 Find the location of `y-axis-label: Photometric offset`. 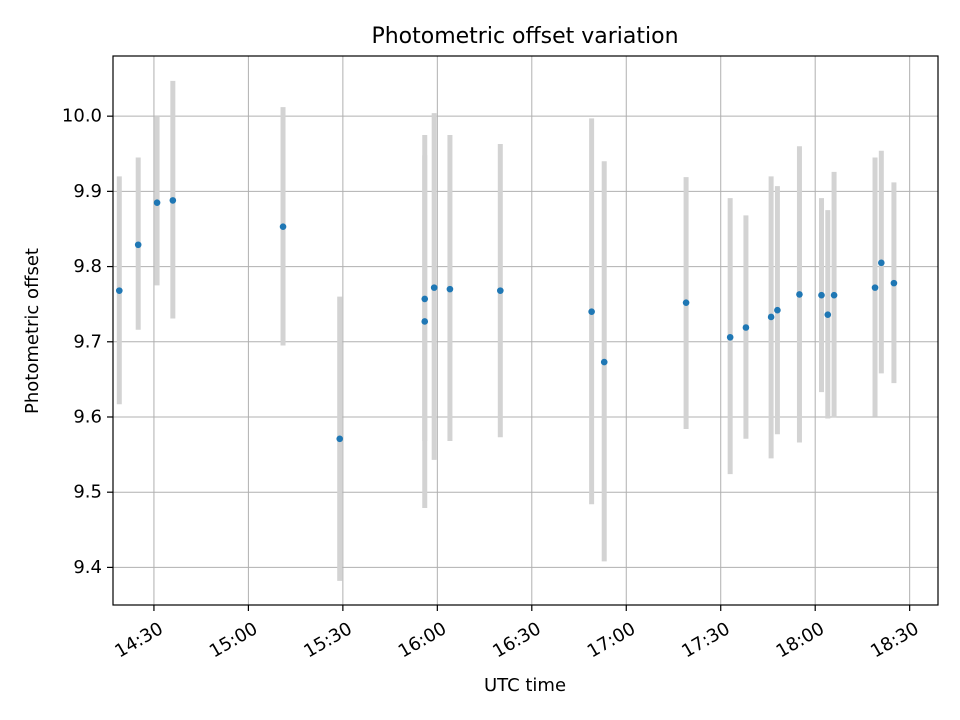

y-axis-label: Photometric offset is located at coordinates (32, 331).